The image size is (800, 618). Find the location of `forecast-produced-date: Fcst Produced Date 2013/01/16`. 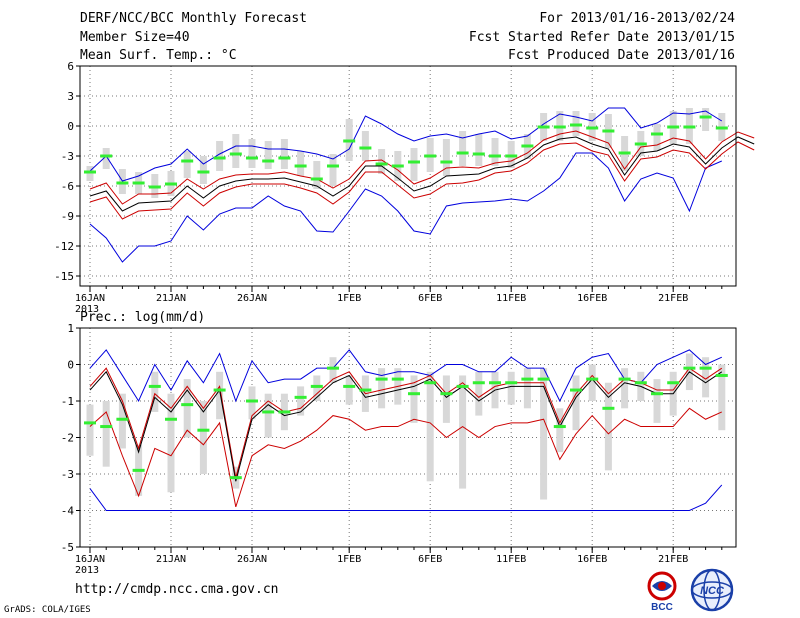

forecast-produced-date: Fcst Produced Date 2013/01/16 is located at coordinates (621, 55).